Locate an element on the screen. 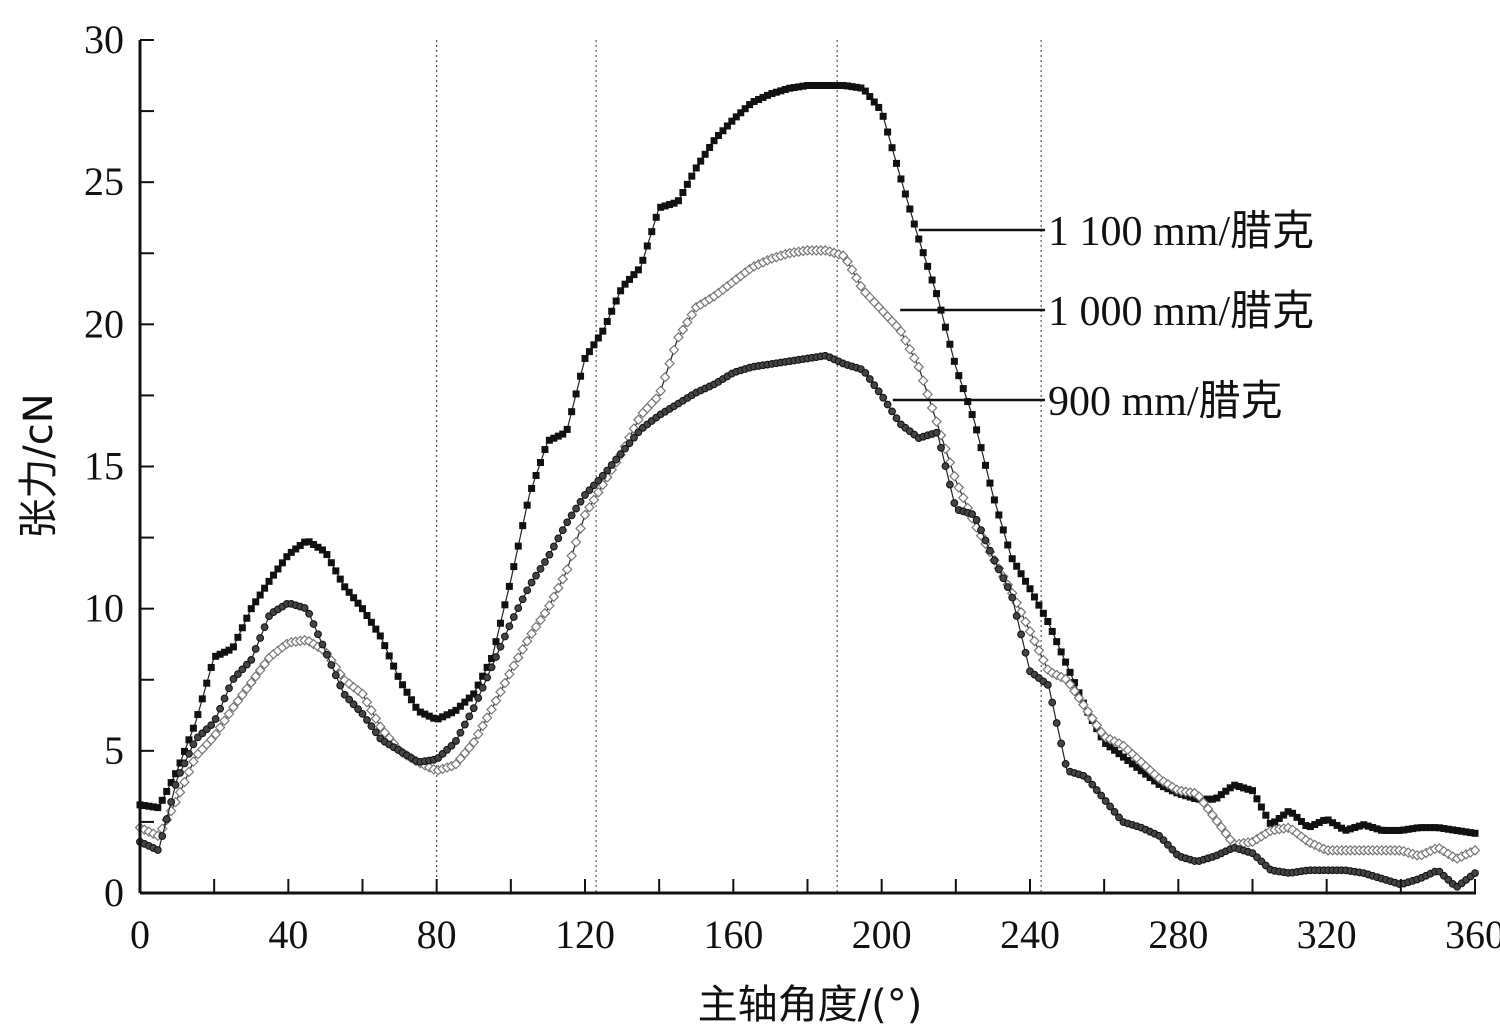 The image size is (1500, 1036). x-tick-label: 200 is located at coordinates (882, 934).